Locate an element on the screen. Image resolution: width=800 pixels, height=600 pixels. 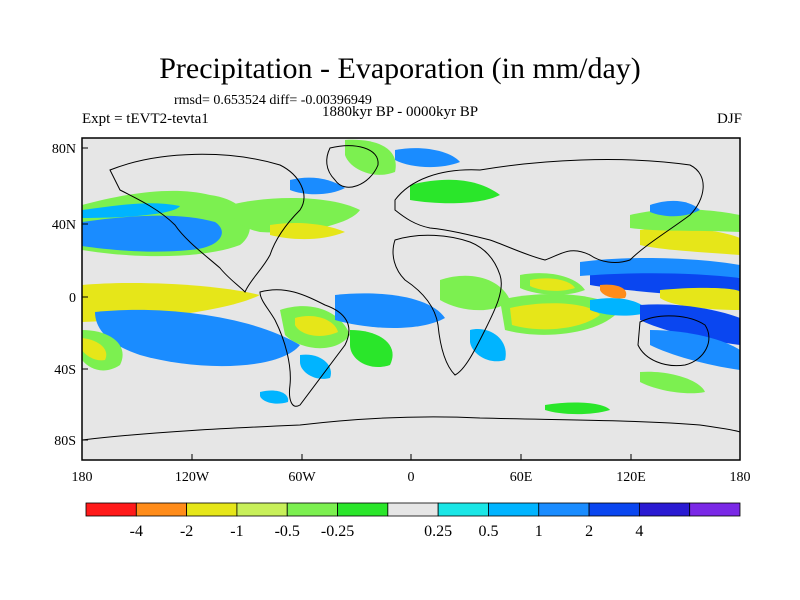
coastline-antarctica is located at coordinates (411, 428).